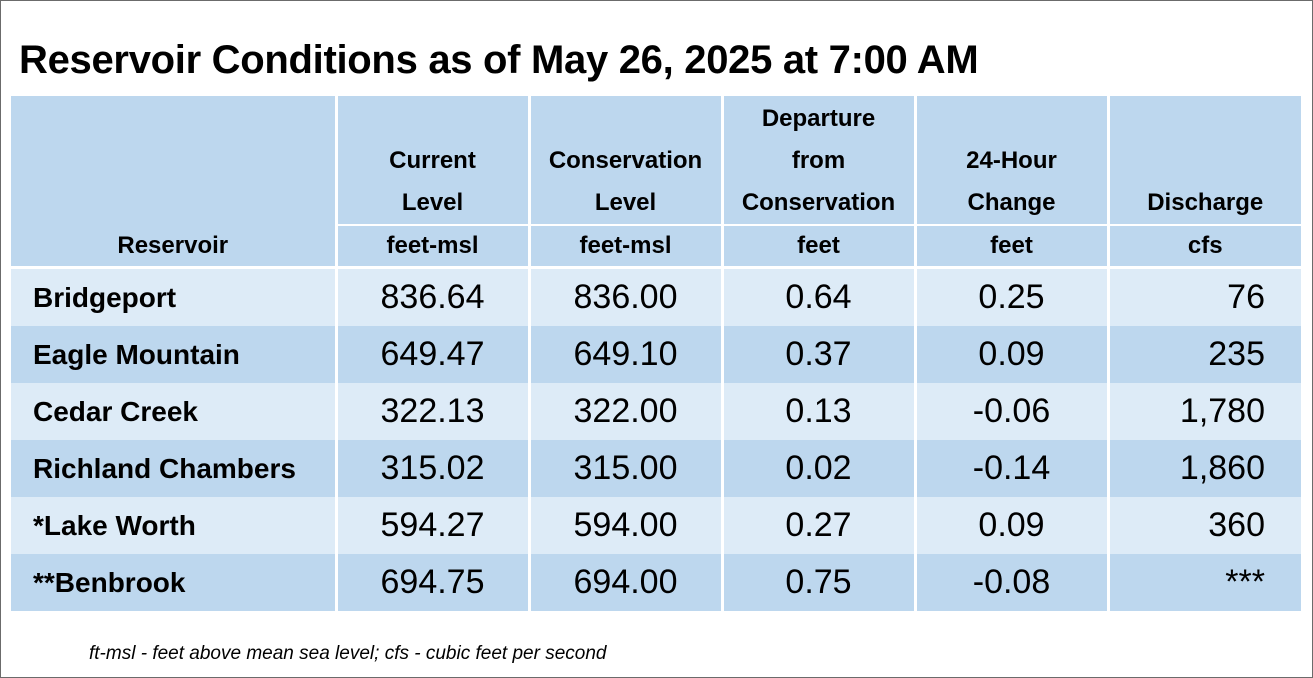  What do you see at coordinates (1203, 411) in the screenshot?
I see `discharge-value: 1,780` at bounding box center [1203, 411].